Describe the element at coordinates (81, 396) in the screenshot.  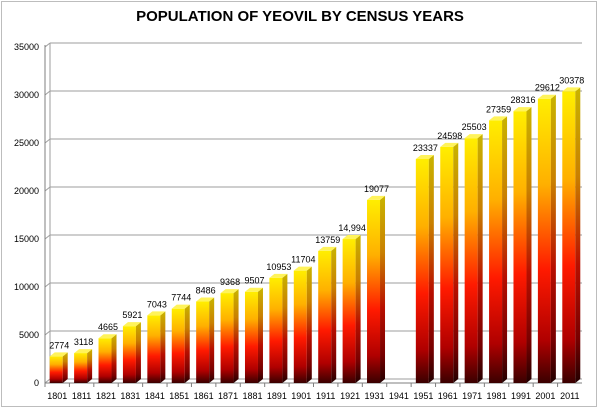
I see `x-tick-label: 1811` at that location.